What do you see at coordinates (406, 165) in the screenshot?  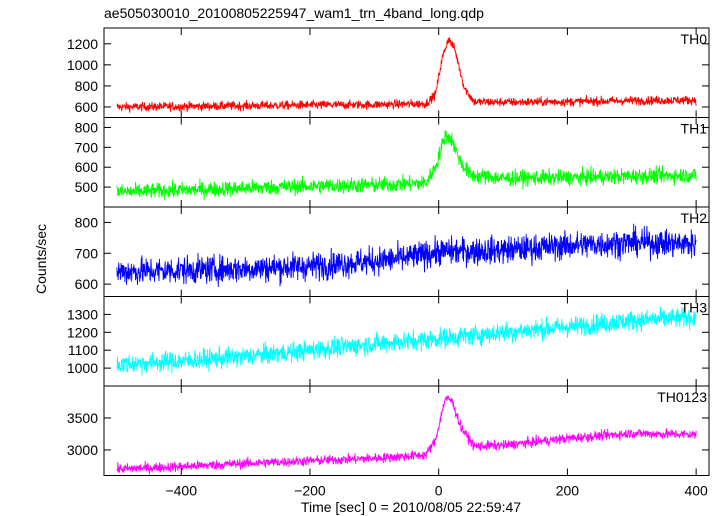 I see `series-line-th1` at bounding box center [406, 165].